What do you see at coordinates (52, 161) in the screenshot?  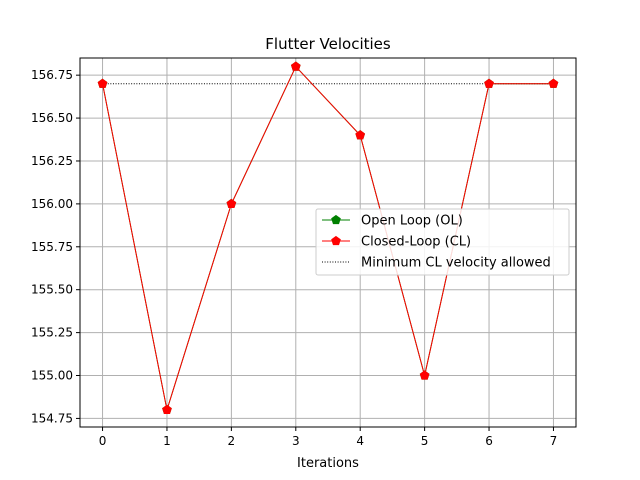 I see `y-tick-label: 156.25` at bounding box center [52, 161].